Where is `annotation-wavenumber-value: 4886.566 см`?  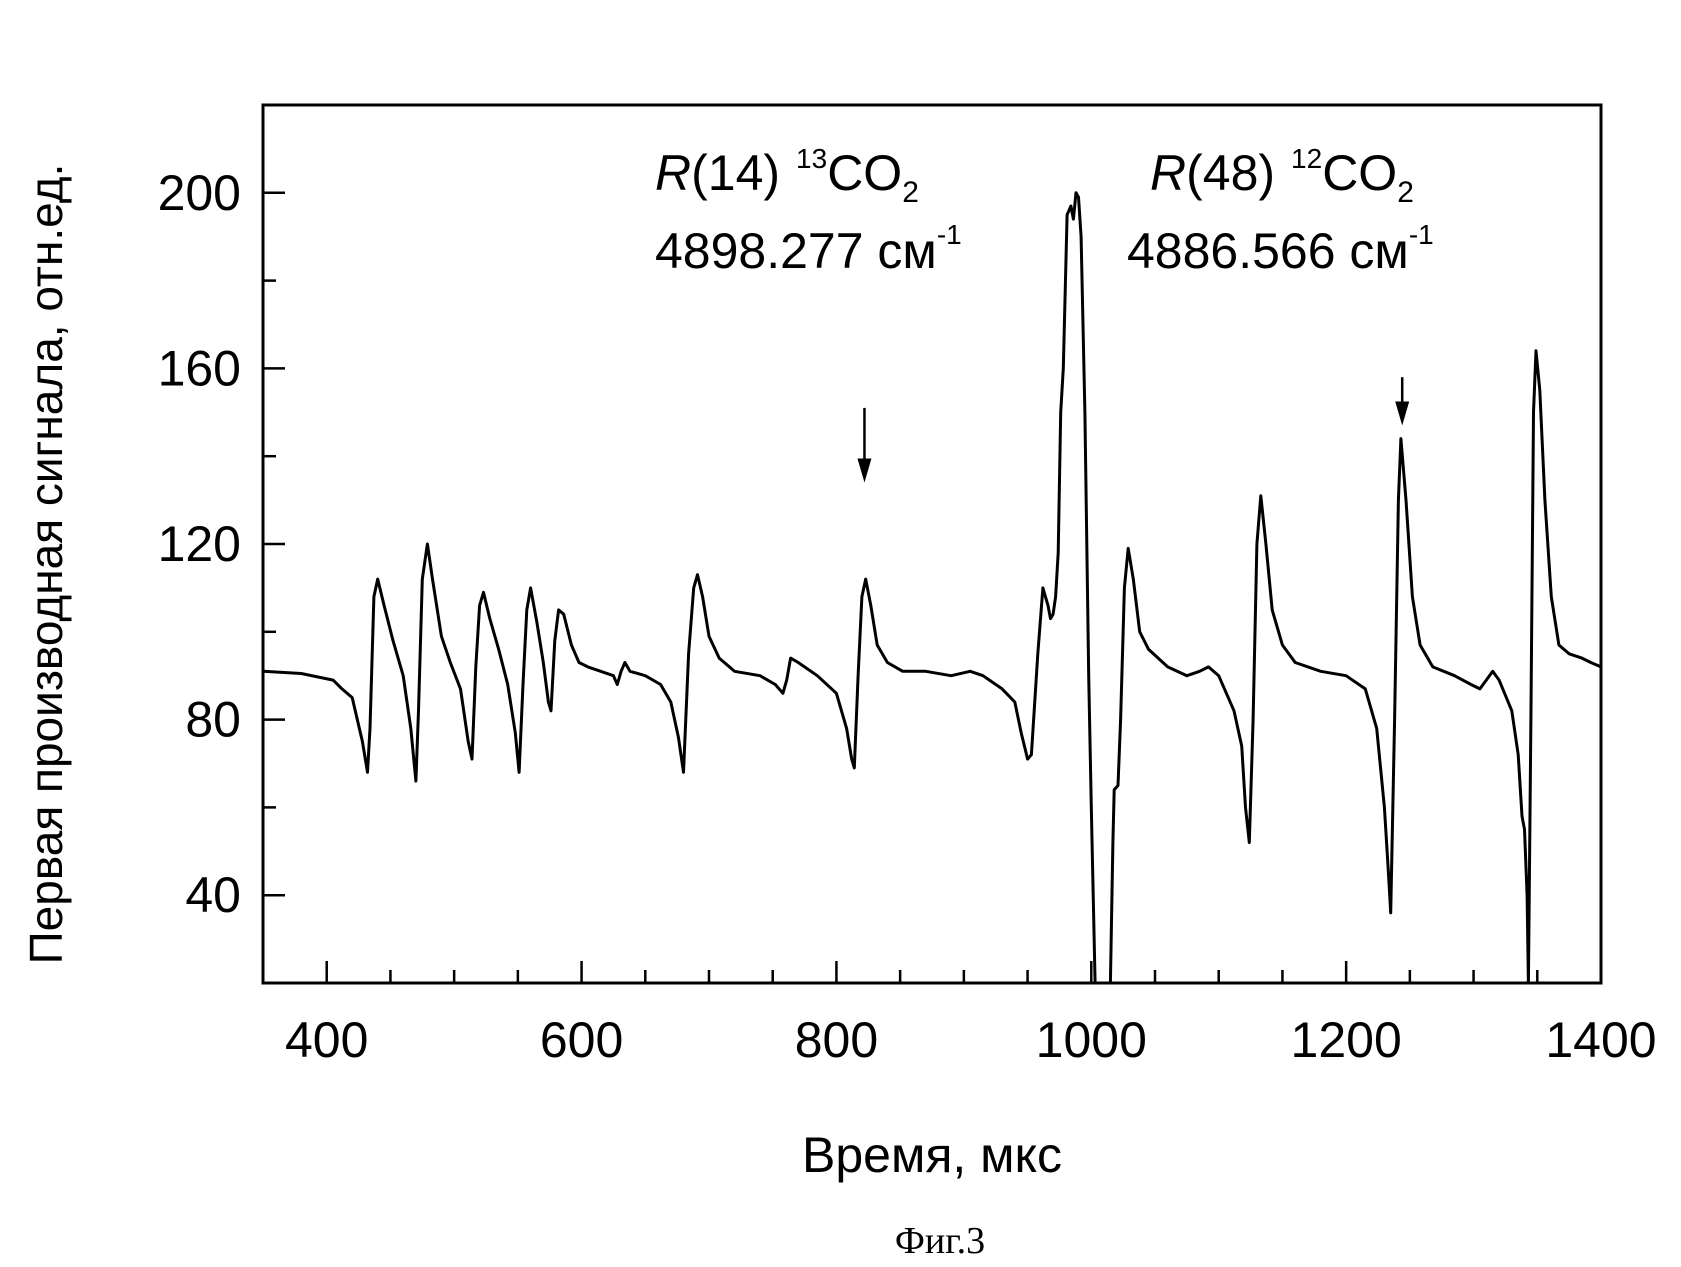 annotation-wavenumber-value: 4886.566 см is located at coordinates (1268, 251).